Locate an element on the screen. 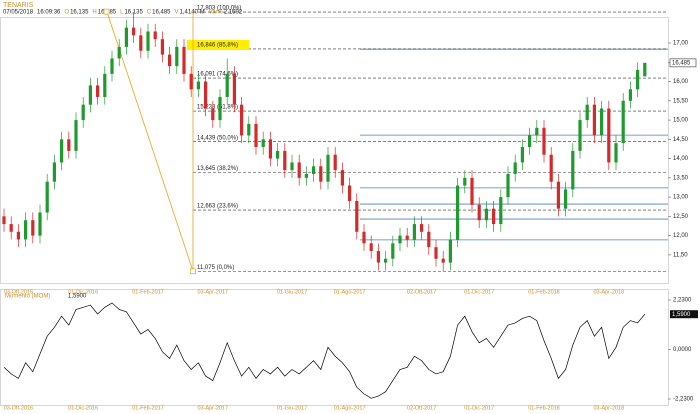  y-tick-label: 12,00 is located at coordinates (681, 236).